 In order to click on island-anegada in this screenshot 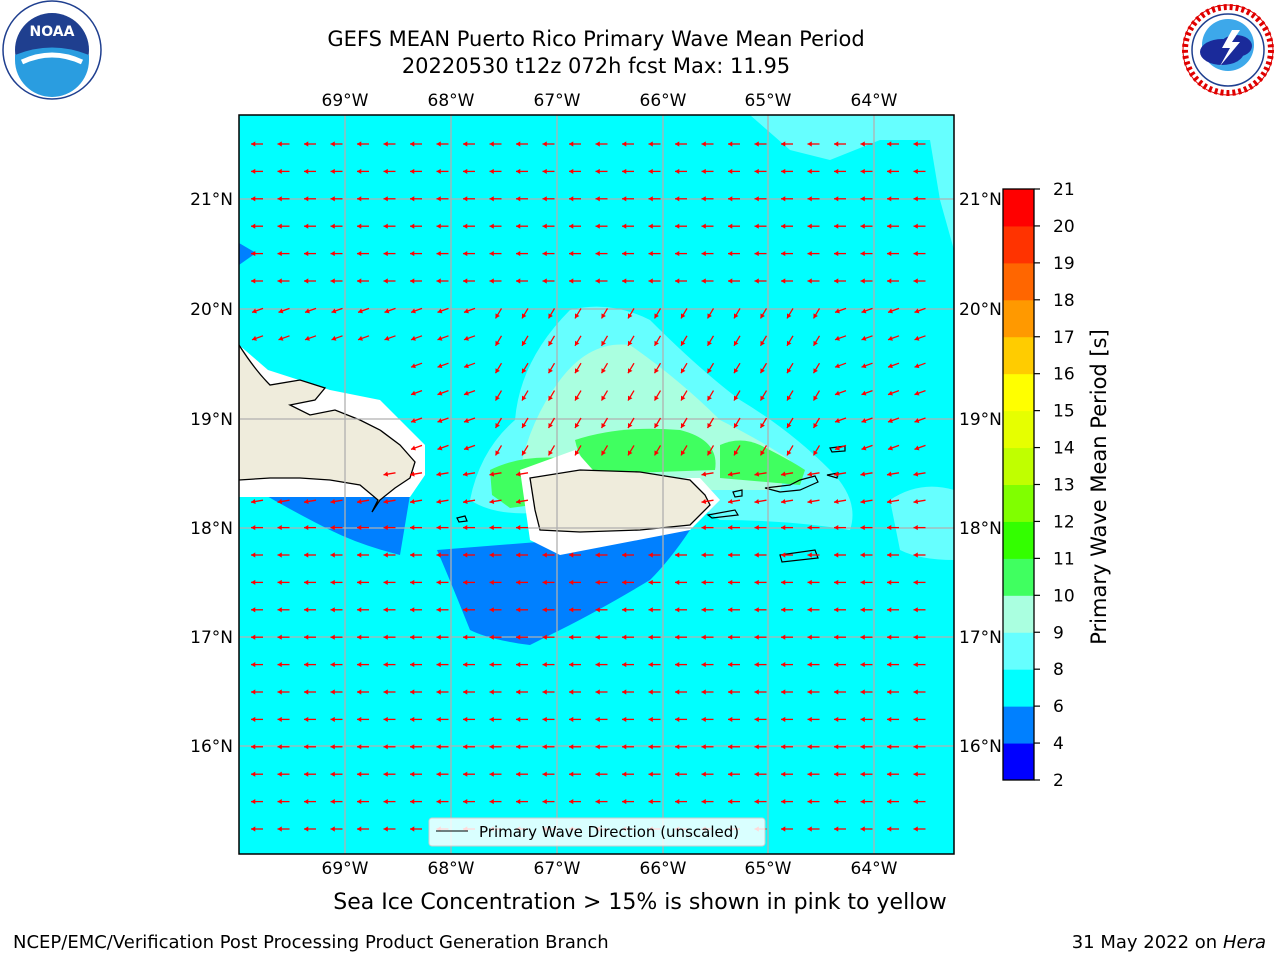, I will do `click(837, 449)`.